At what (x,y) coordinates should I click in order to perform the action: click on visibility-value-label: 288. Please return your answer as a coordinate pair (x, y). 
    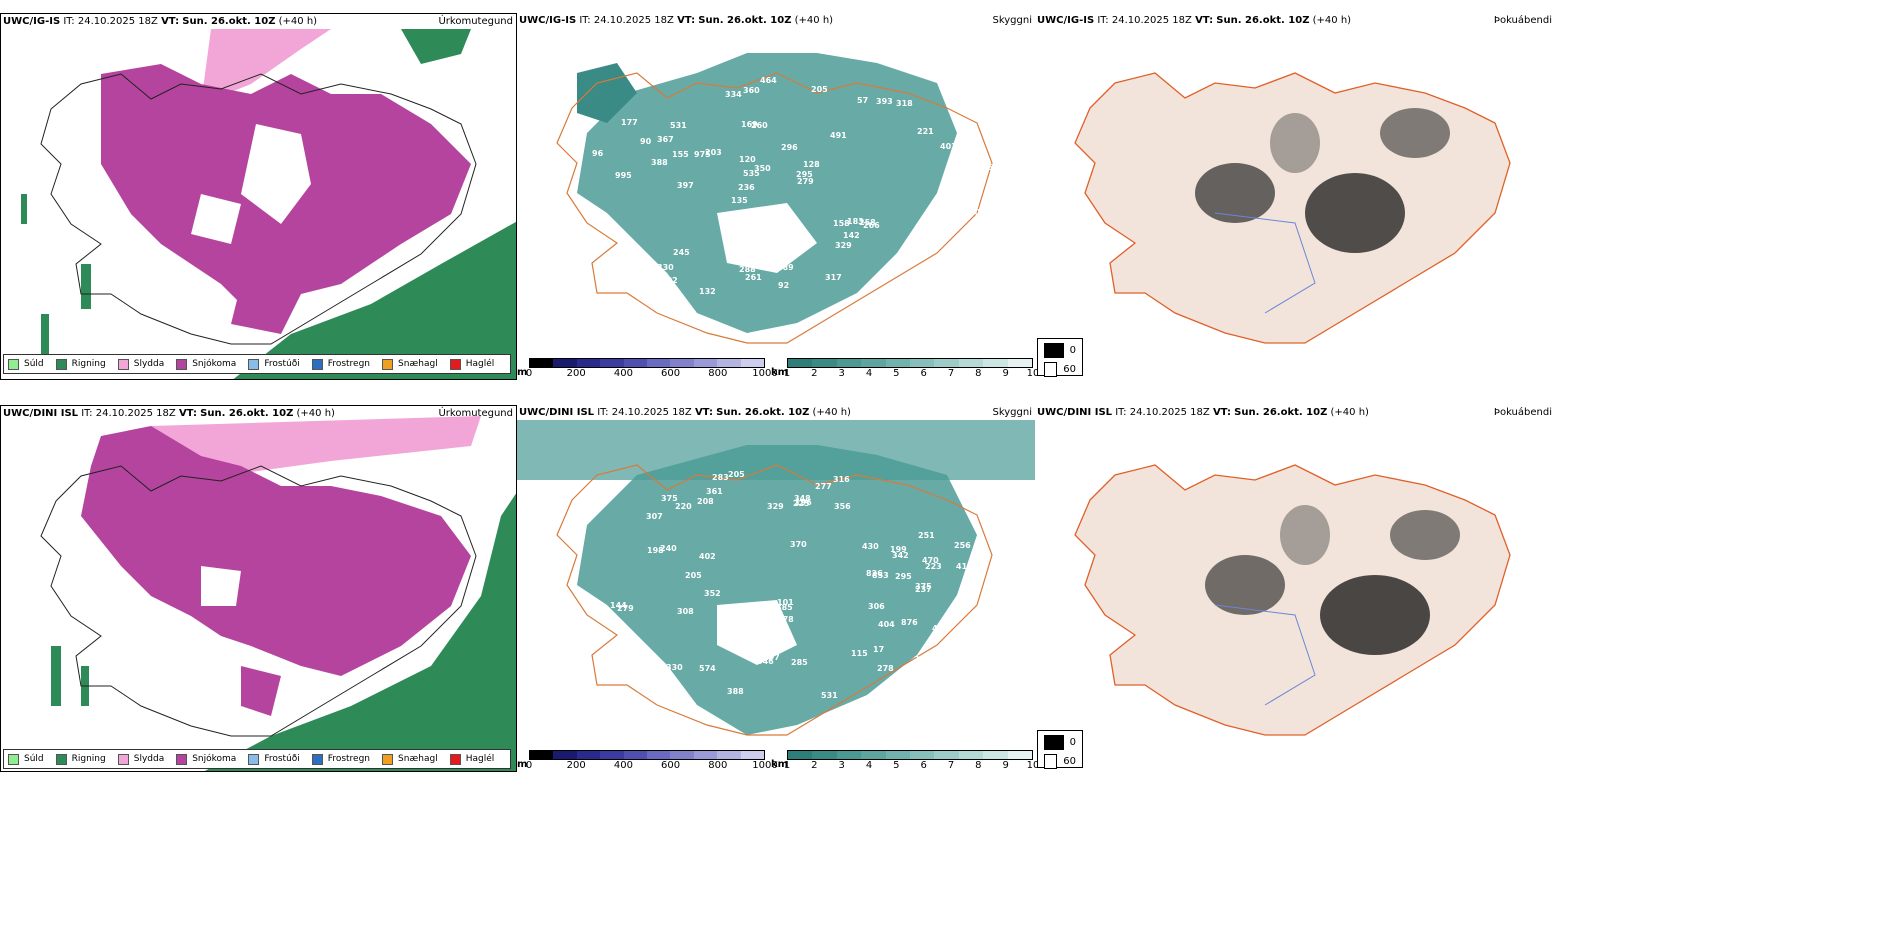
    Looking at the image, I should click on (747, 269).